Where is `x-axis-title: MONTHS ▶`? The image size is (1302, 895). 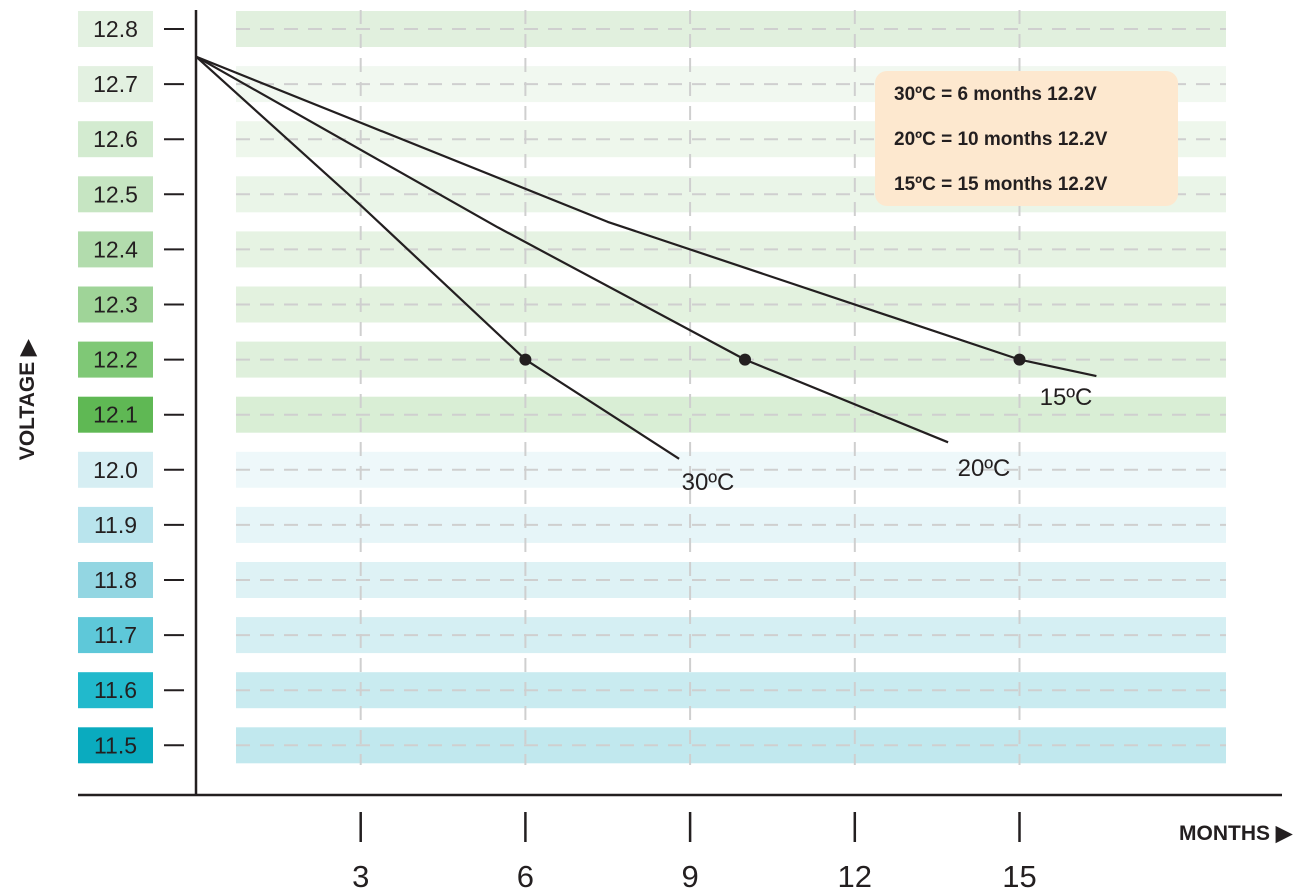
x-axis-title: MONTHS ▶ is located at coordinates (1236, 833).